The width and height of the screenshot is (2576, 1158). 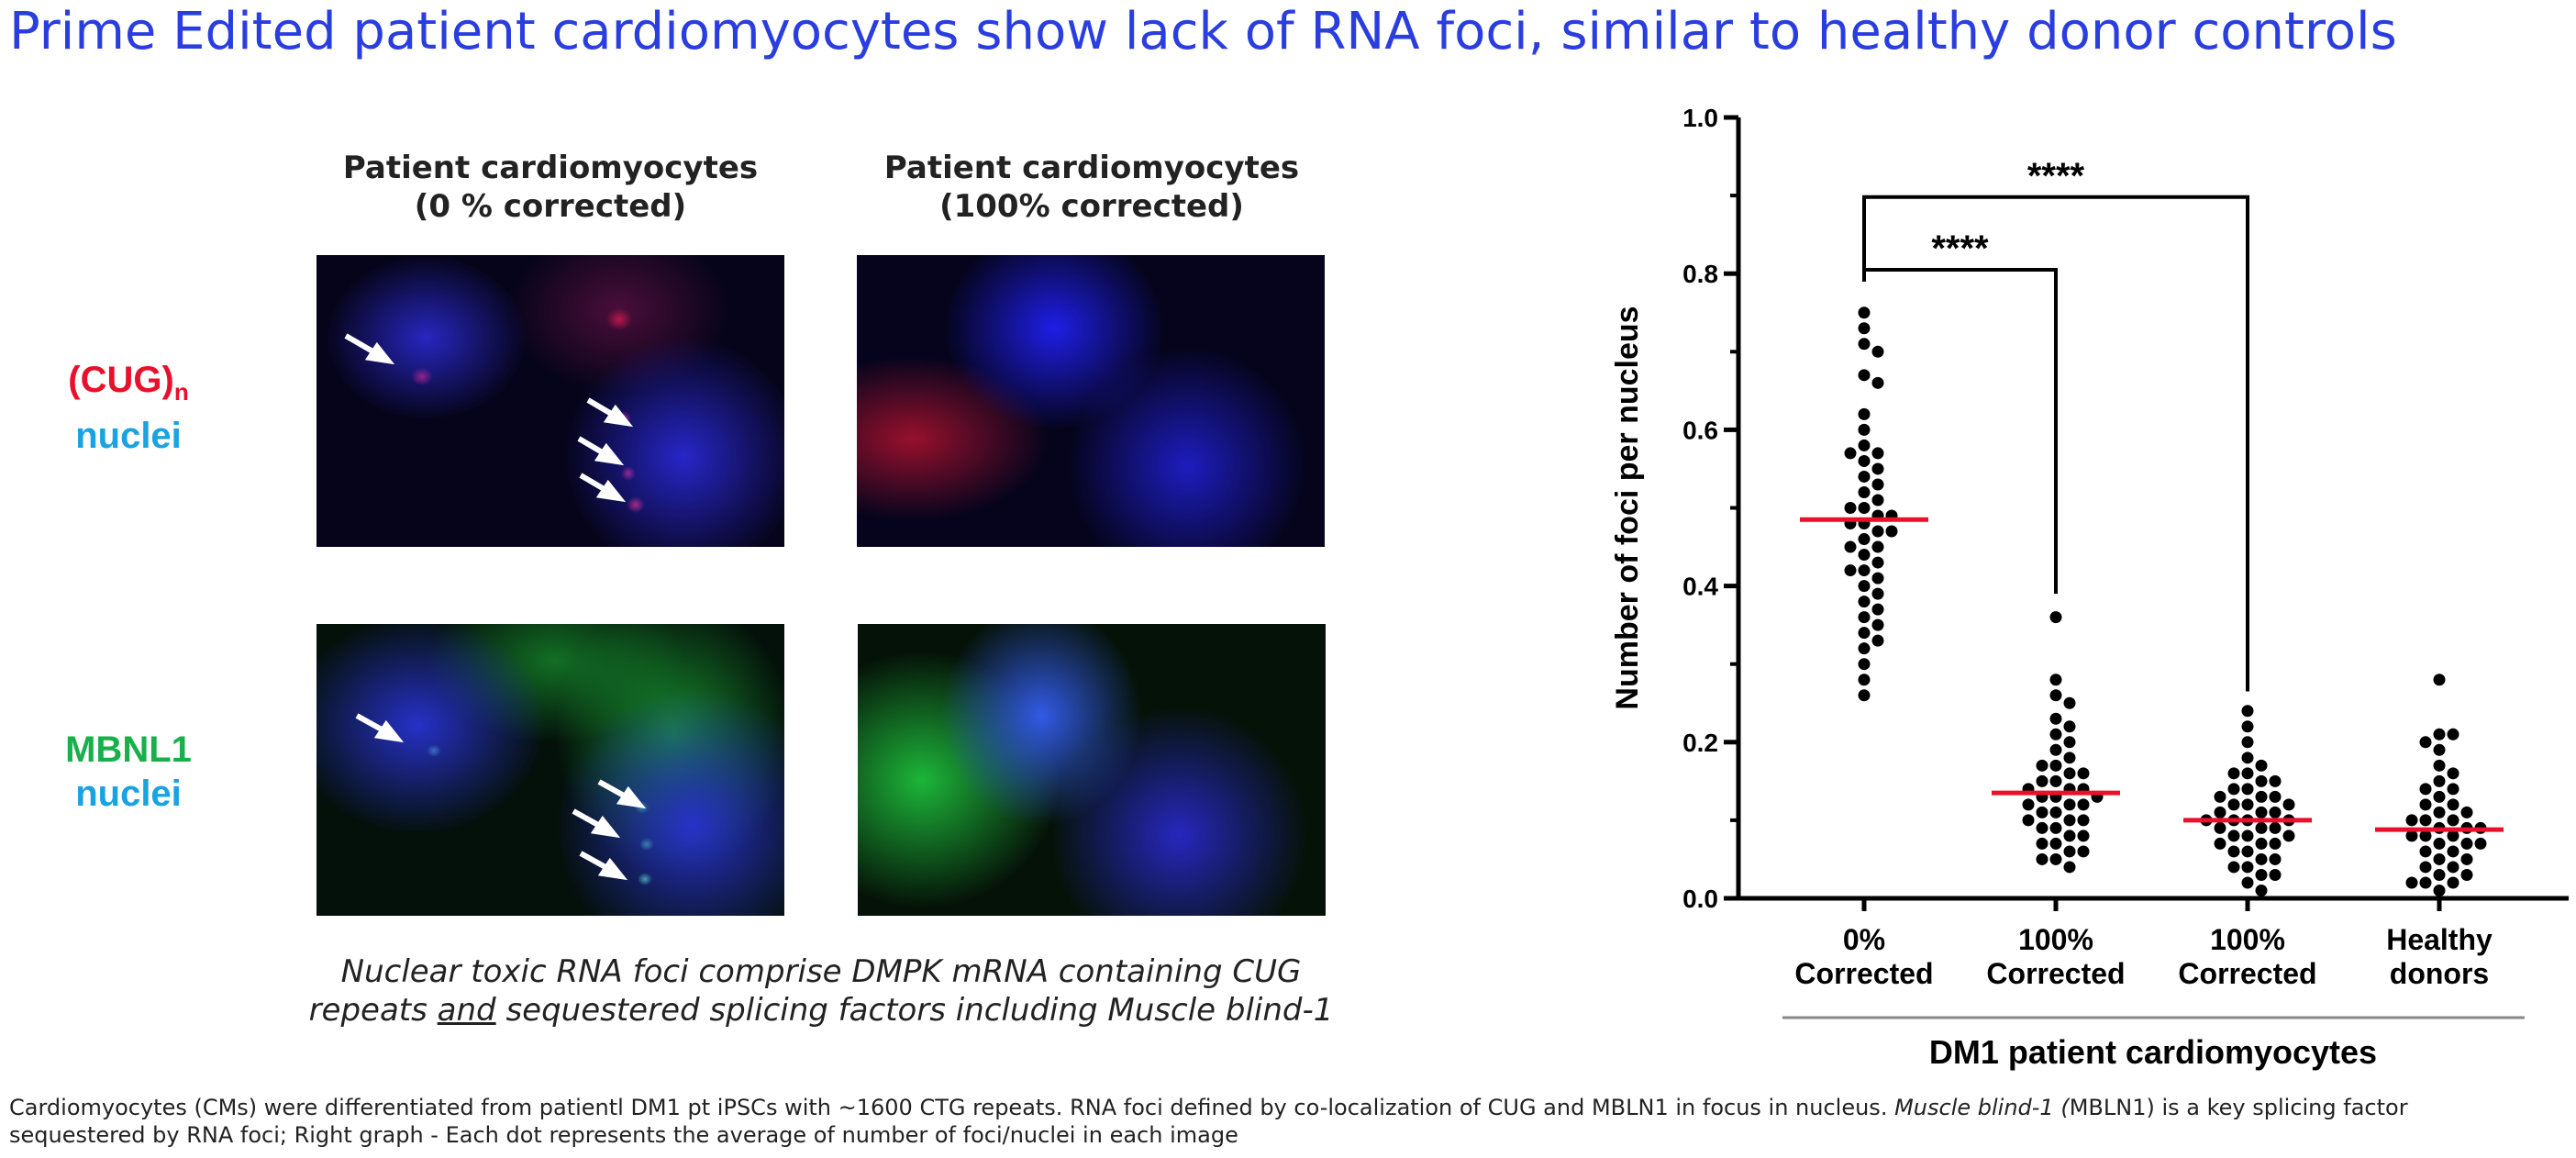 I want to click on cug-subscript: n, so click(x=181, y=392).